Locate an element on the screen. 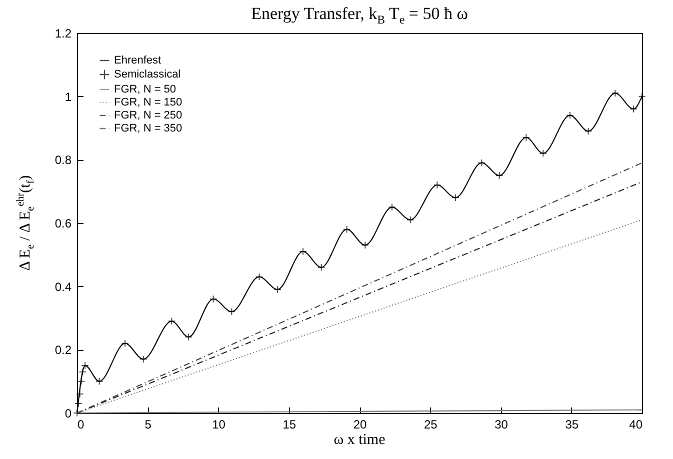 Image resolution: width=673 pixels, height=459 pixels. legend-label: FGR, N = 150 is located at coordinates (148, 102).